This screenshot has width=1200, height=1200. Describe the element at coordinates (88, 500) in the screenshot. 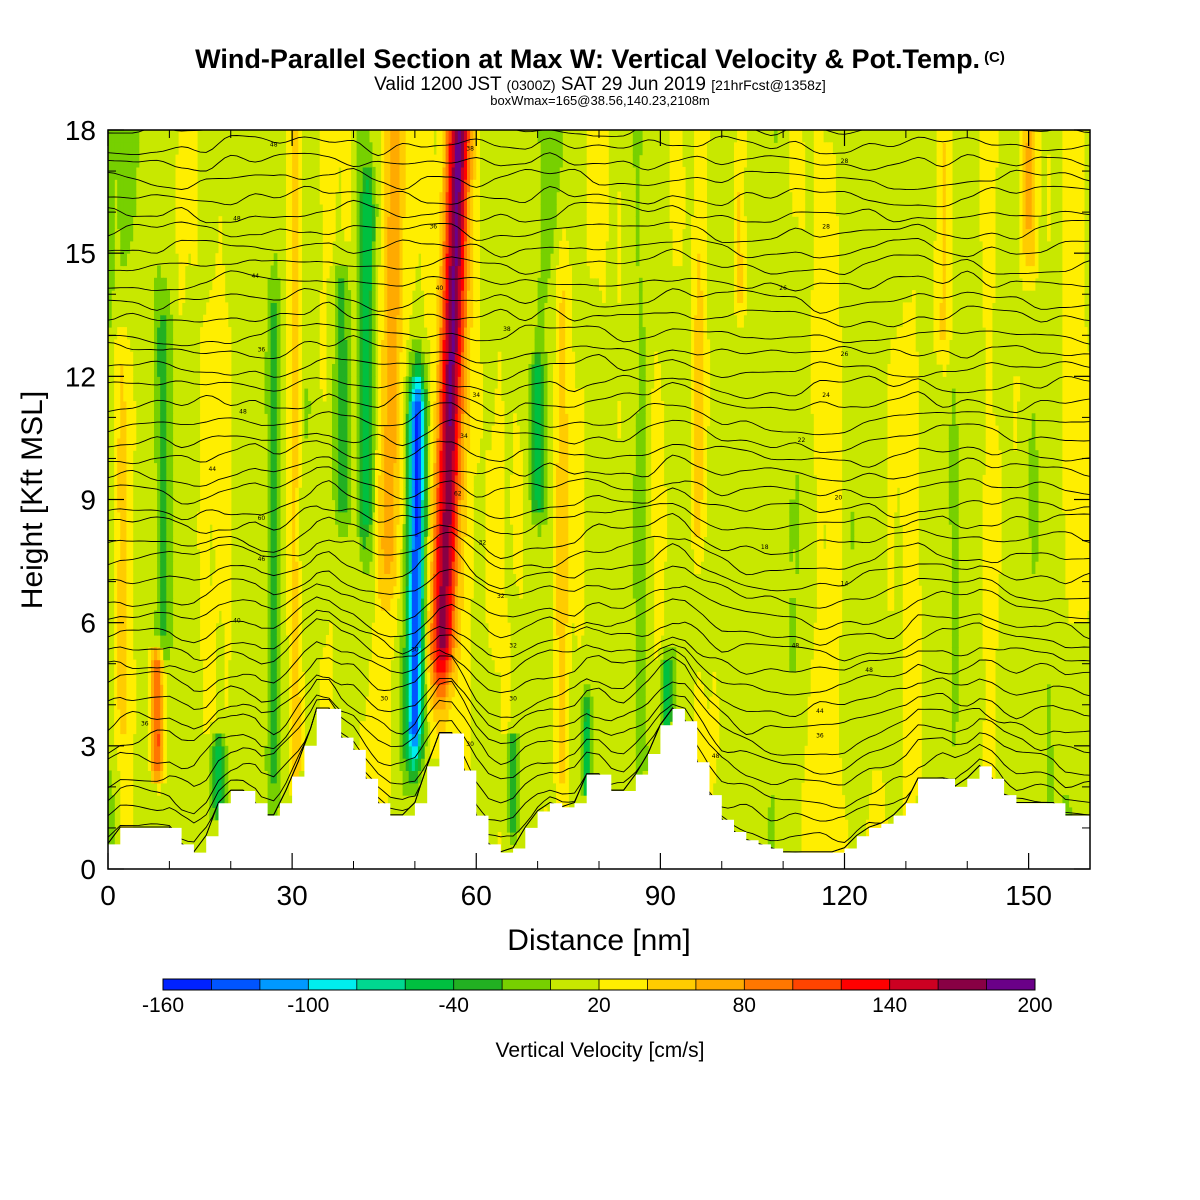

I see `y-tick-label: 9` at that location.